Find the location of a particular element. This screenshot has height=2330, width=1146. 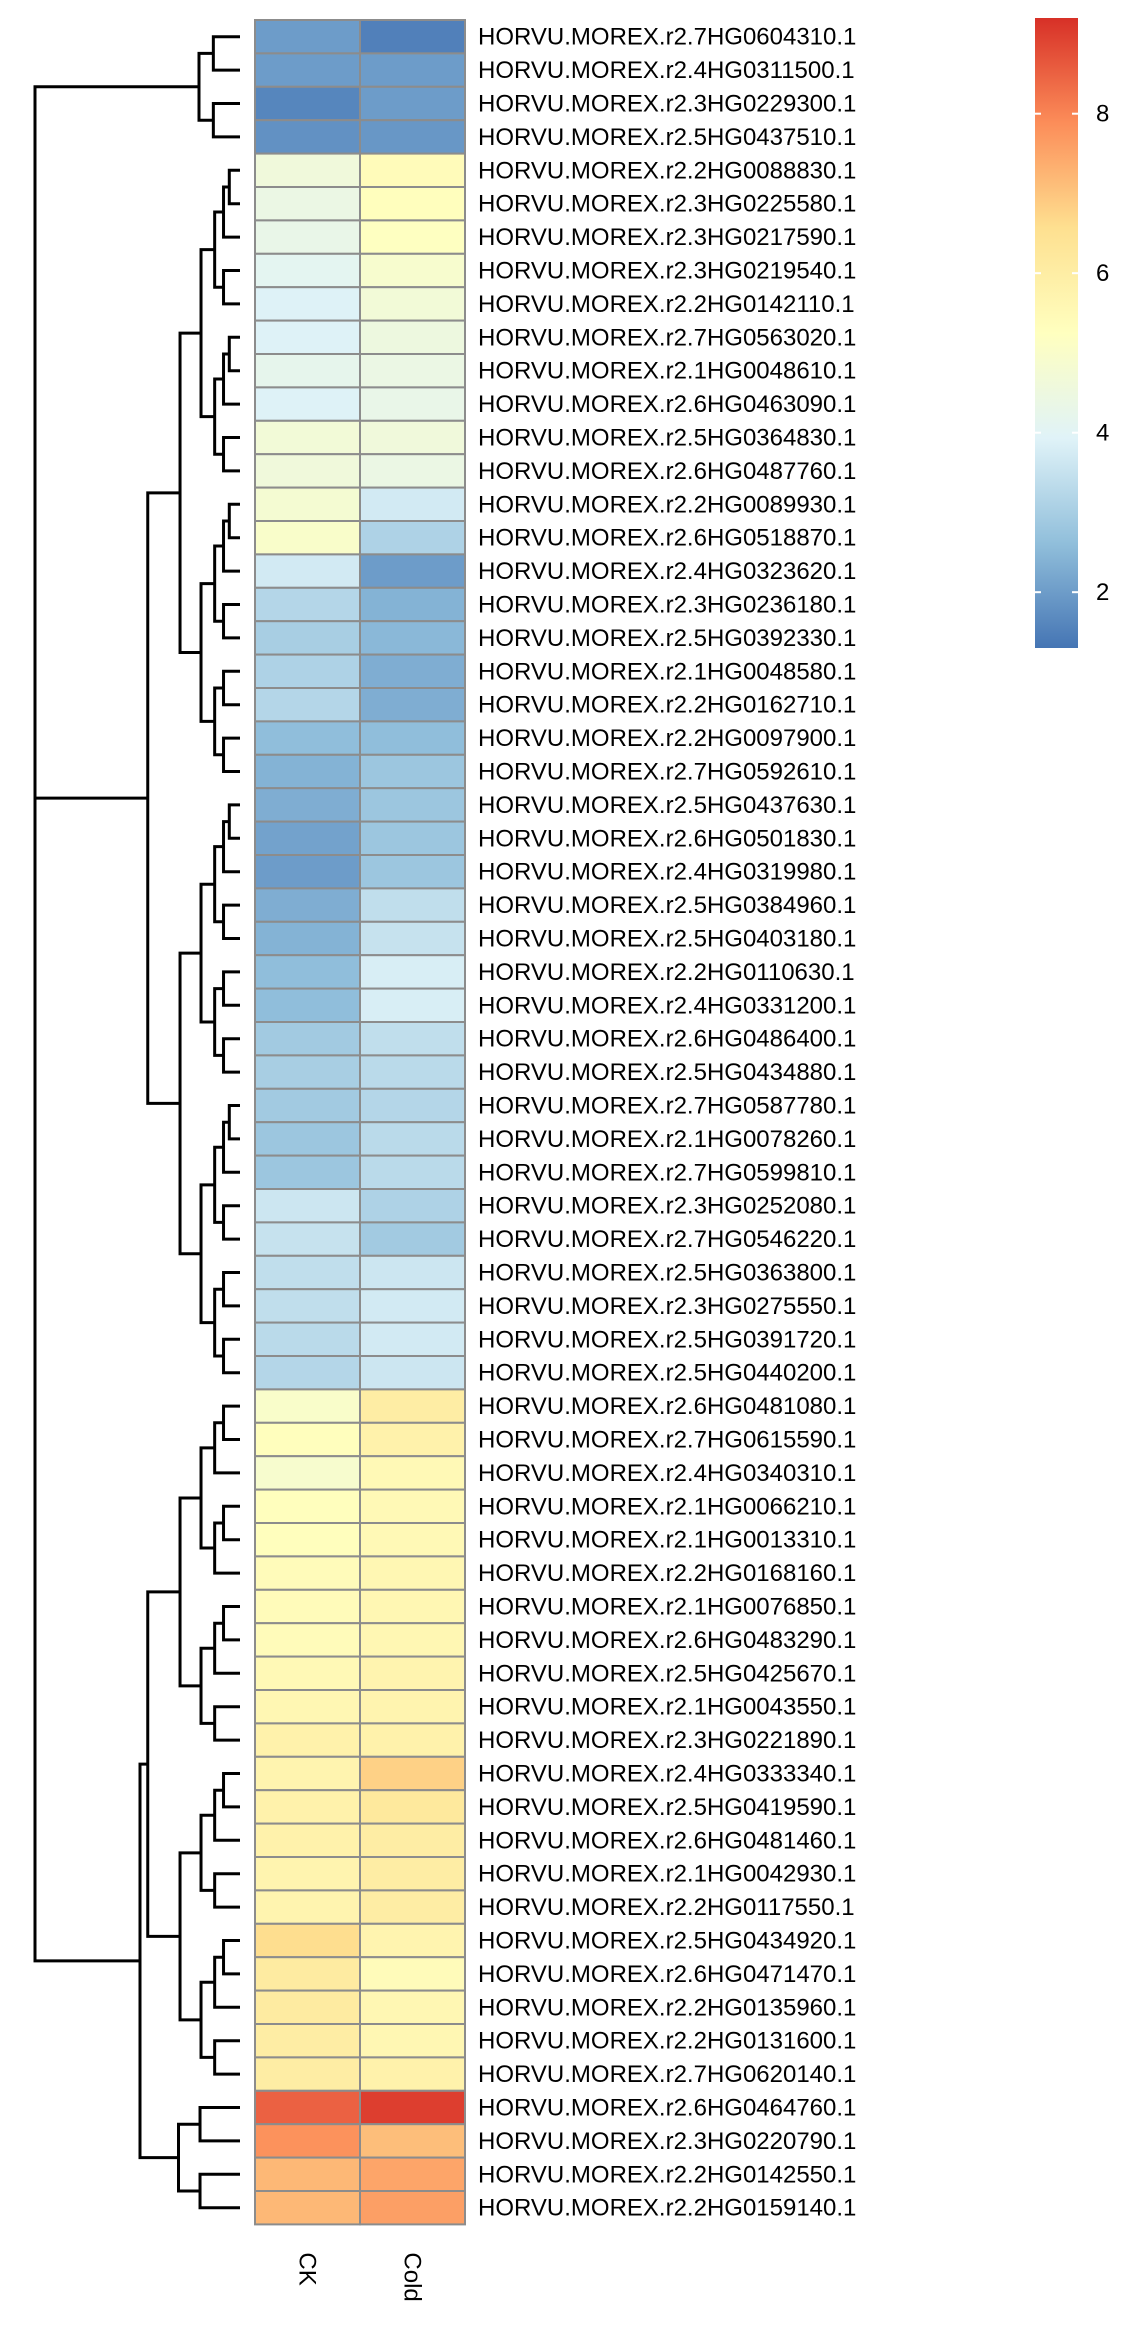

row-label: HORVU.MOREX.r2.6HG0464760.1 is located at coordinates (667, 2108).